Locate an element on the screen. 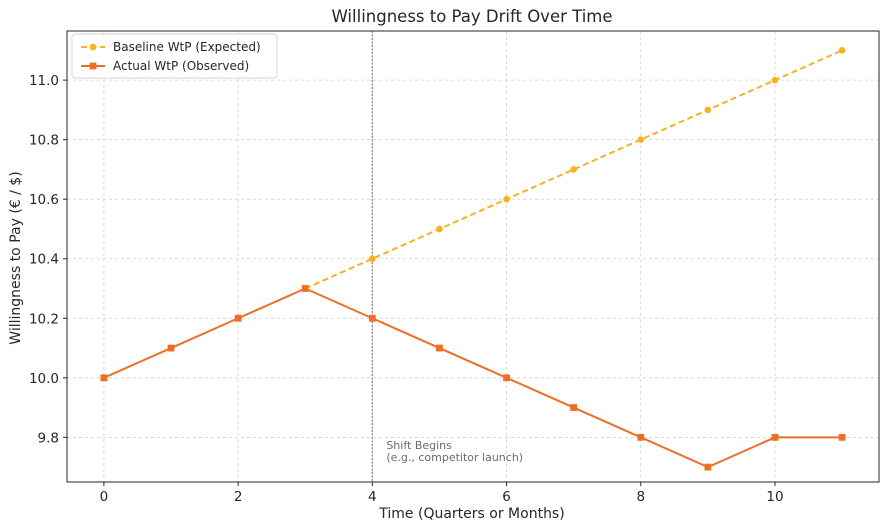  y-tick-label: 10.2 is located at coordinates (44, 319).